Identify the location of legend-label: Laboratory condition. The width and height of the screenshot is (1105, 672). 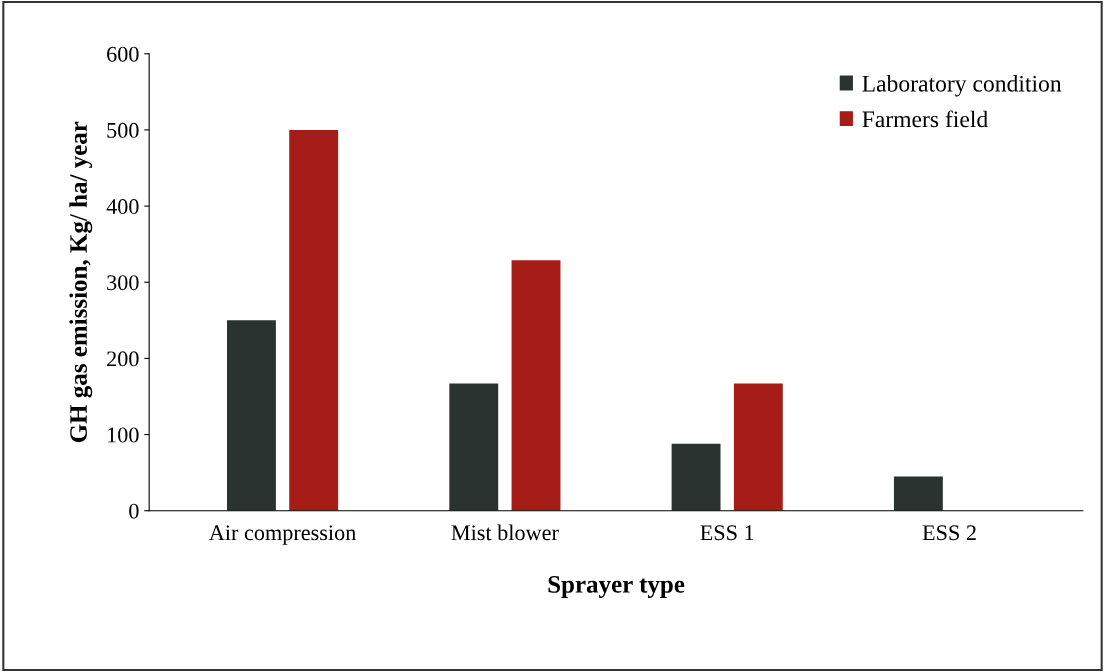
(962, 86).